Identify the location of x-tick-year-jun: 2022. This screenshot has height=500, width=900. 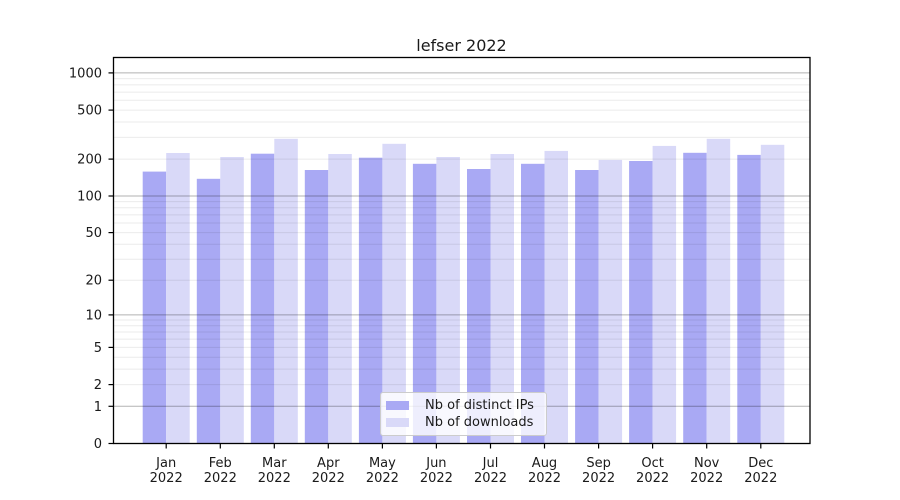
(436, 478).